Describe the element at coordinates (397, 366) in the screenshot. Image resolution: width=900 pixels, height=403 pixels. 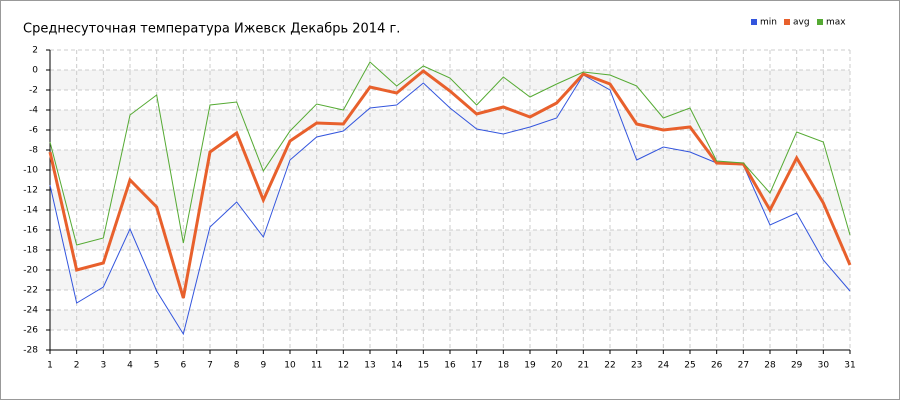
I see `x-tick-label: 14` at that location.